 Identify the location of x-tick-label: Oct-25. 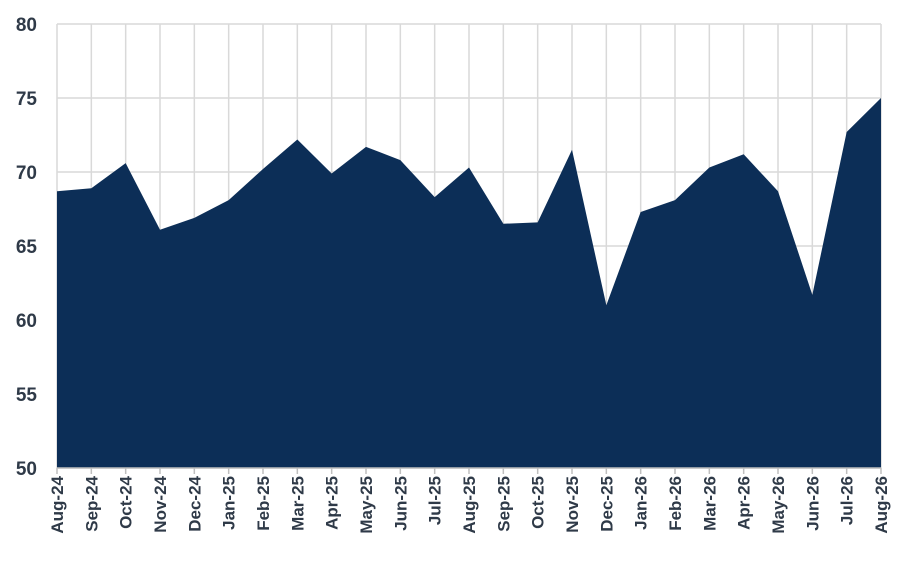
(538, 502).